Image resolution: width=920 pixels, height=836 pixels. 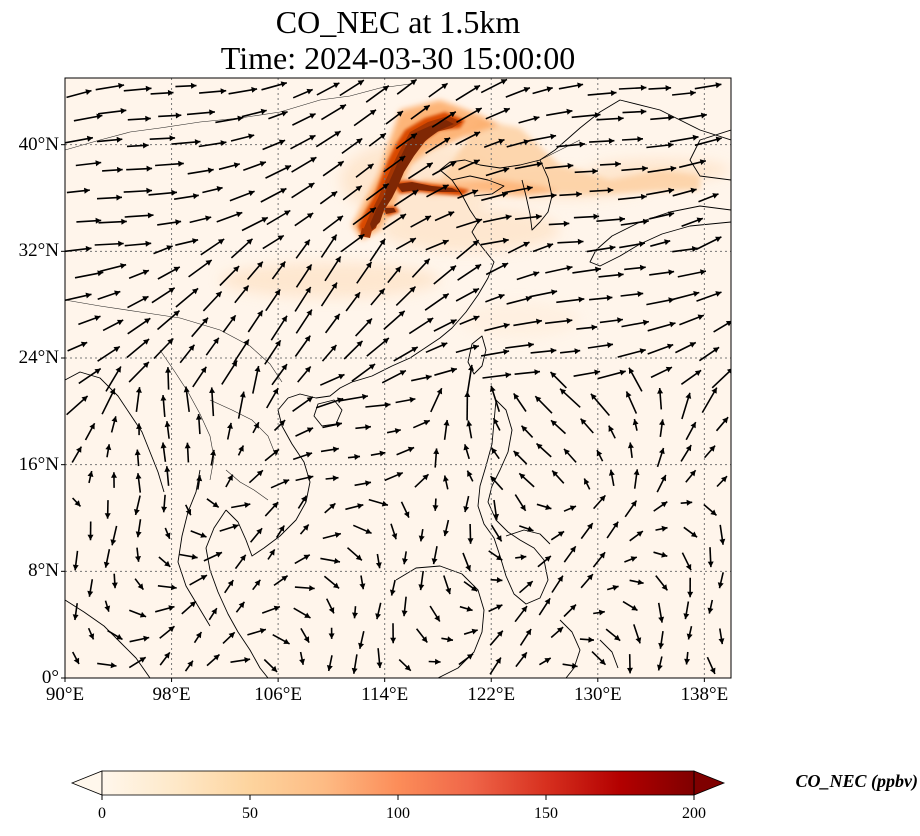 I want to click on lon-tick-label: 130°E, so click(x=597, y=694).